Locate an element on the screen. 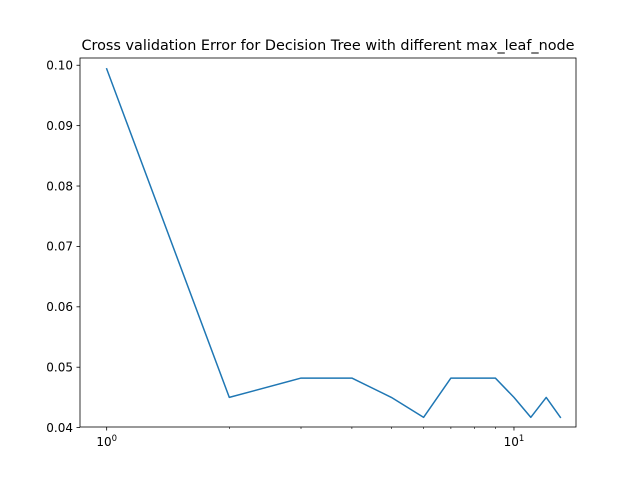  y-tick-label: 0.10 is located at coordinates (59, 66).